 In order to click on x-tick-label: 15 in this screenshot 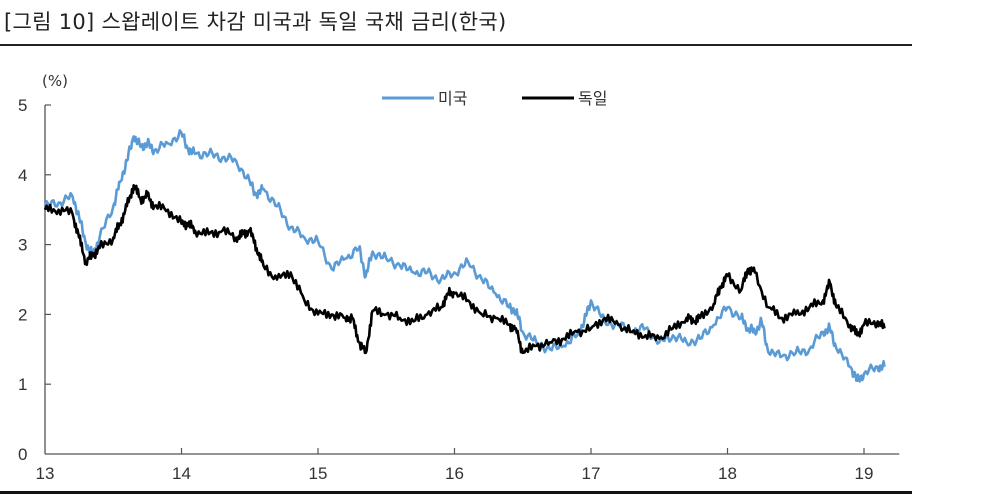, I will do `click(318, 473)`.